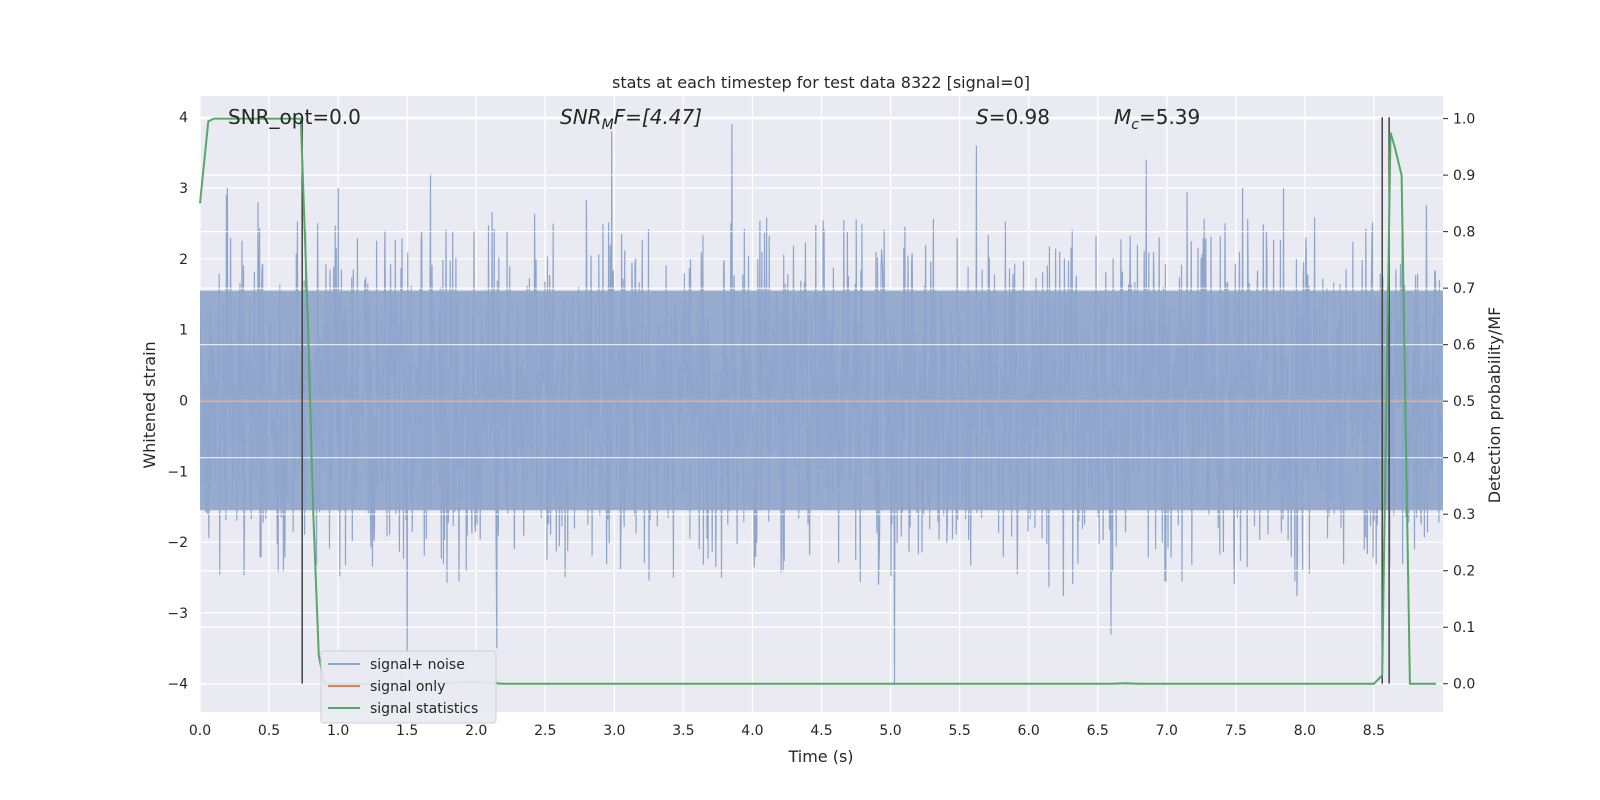 The image size is (1600, 800). What do you see at coordinates (183, 189) in the screenshot?
I see `y-left-tick-label: 3` at bounding box center [183, 189].